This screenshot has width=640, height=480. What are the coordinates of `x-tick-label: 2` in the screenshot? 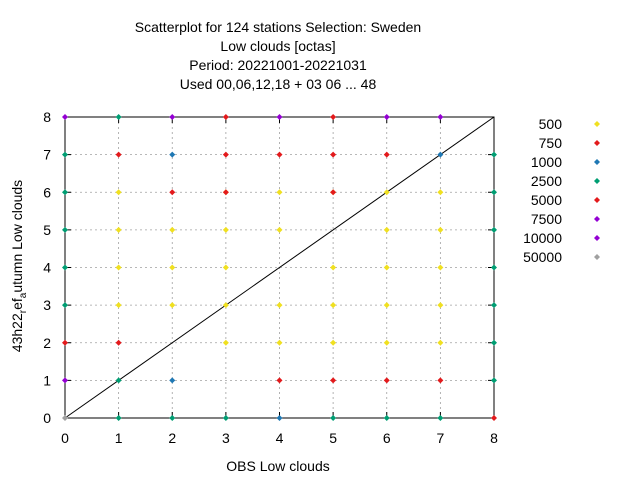 It's located at (172, 438).